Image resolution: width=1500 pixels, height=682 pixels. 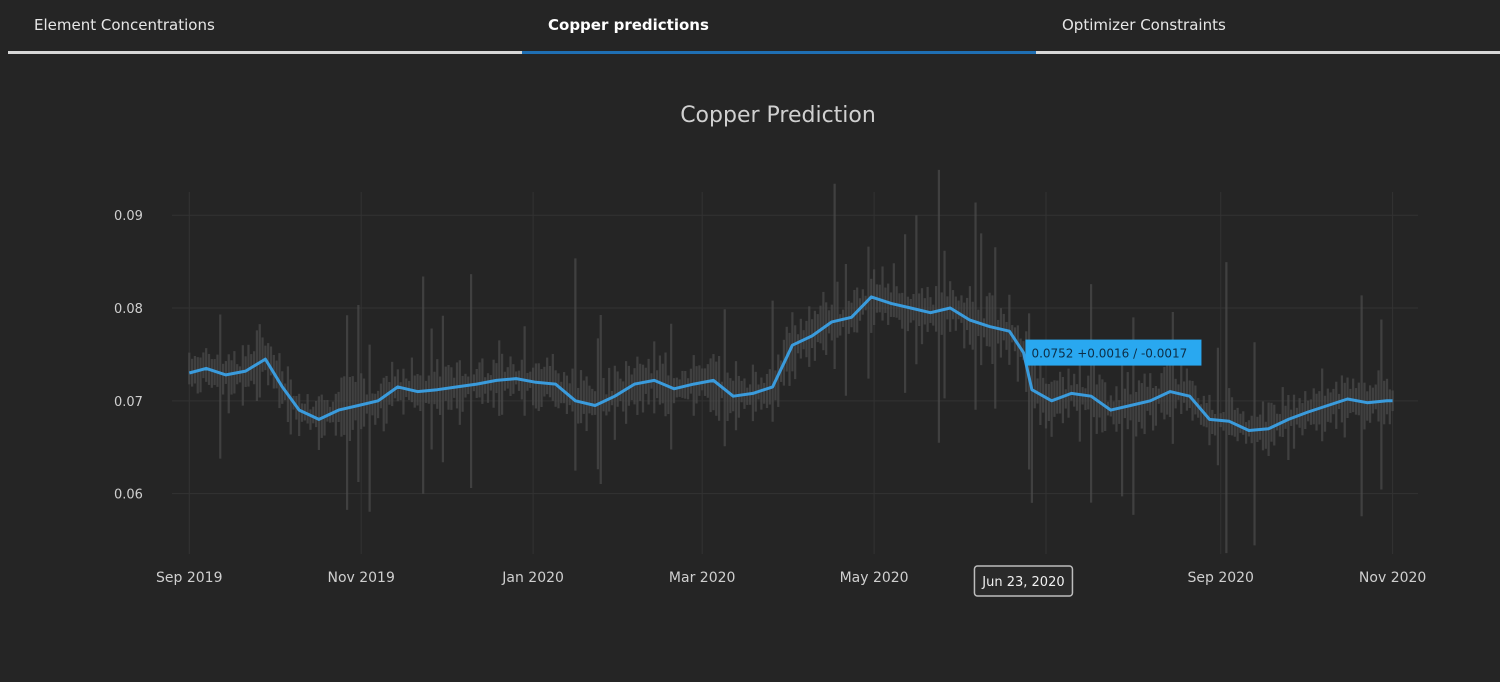 What do you see at coordinates (128, 216) in the screenshot?
I see `y-tick-label: 0.09` at bounding box center [128, 216].